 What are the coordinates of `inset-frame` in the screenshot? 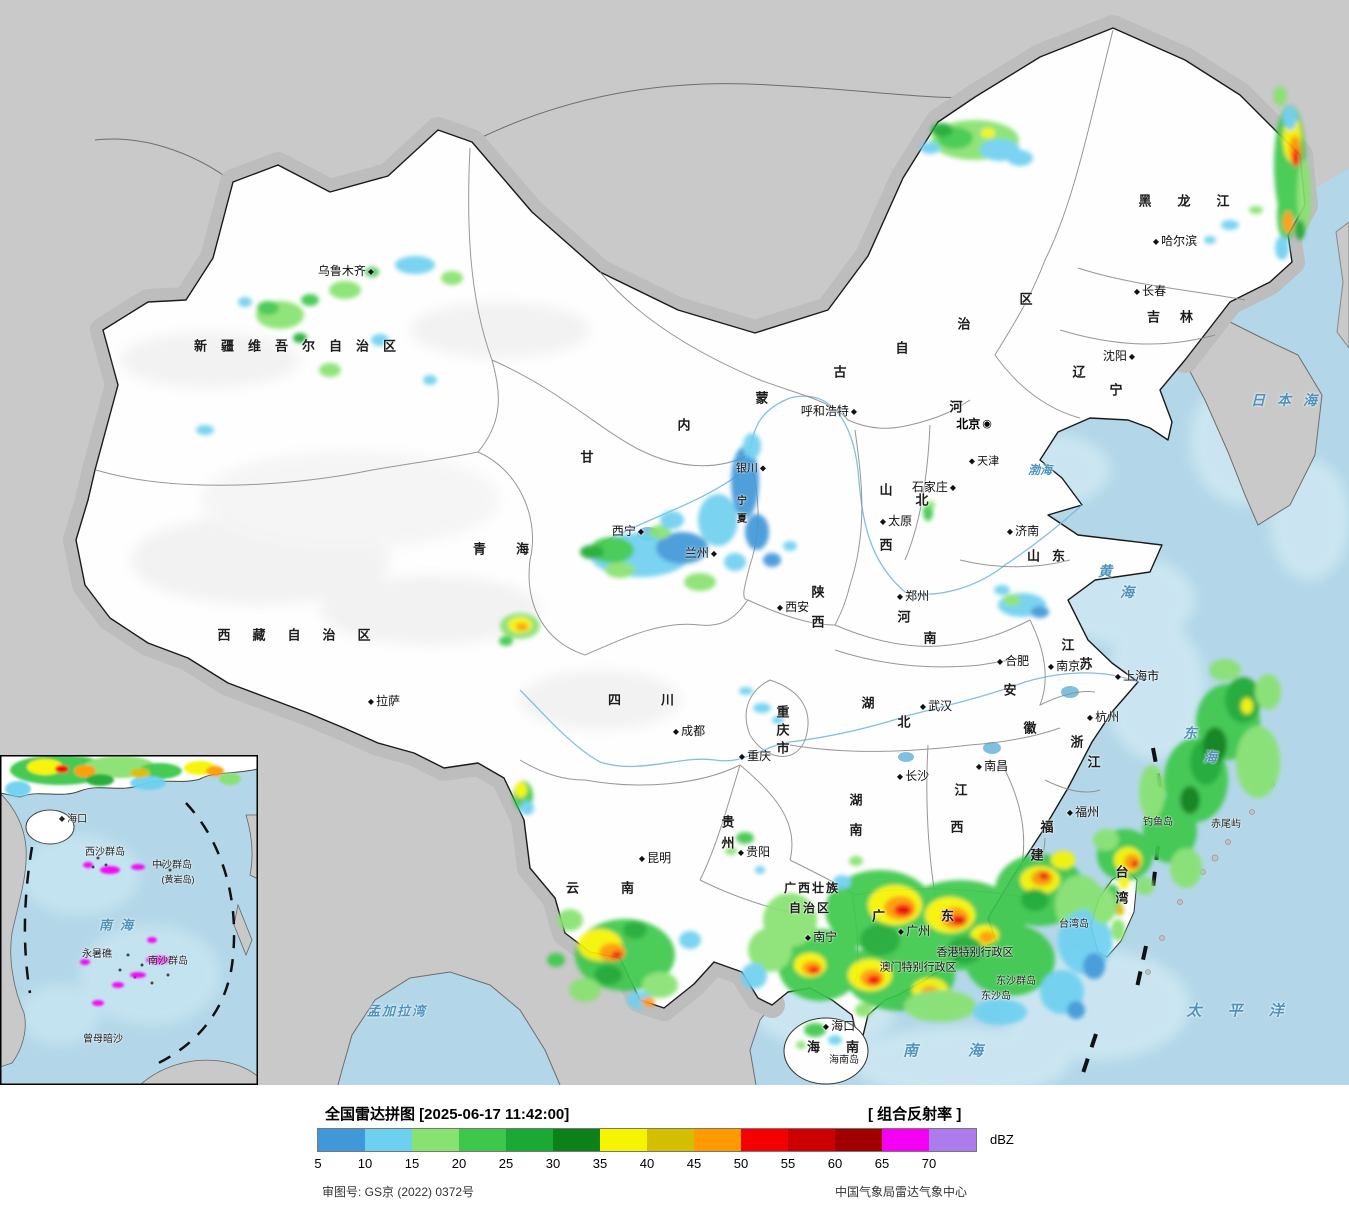 It's located at (129, 920).